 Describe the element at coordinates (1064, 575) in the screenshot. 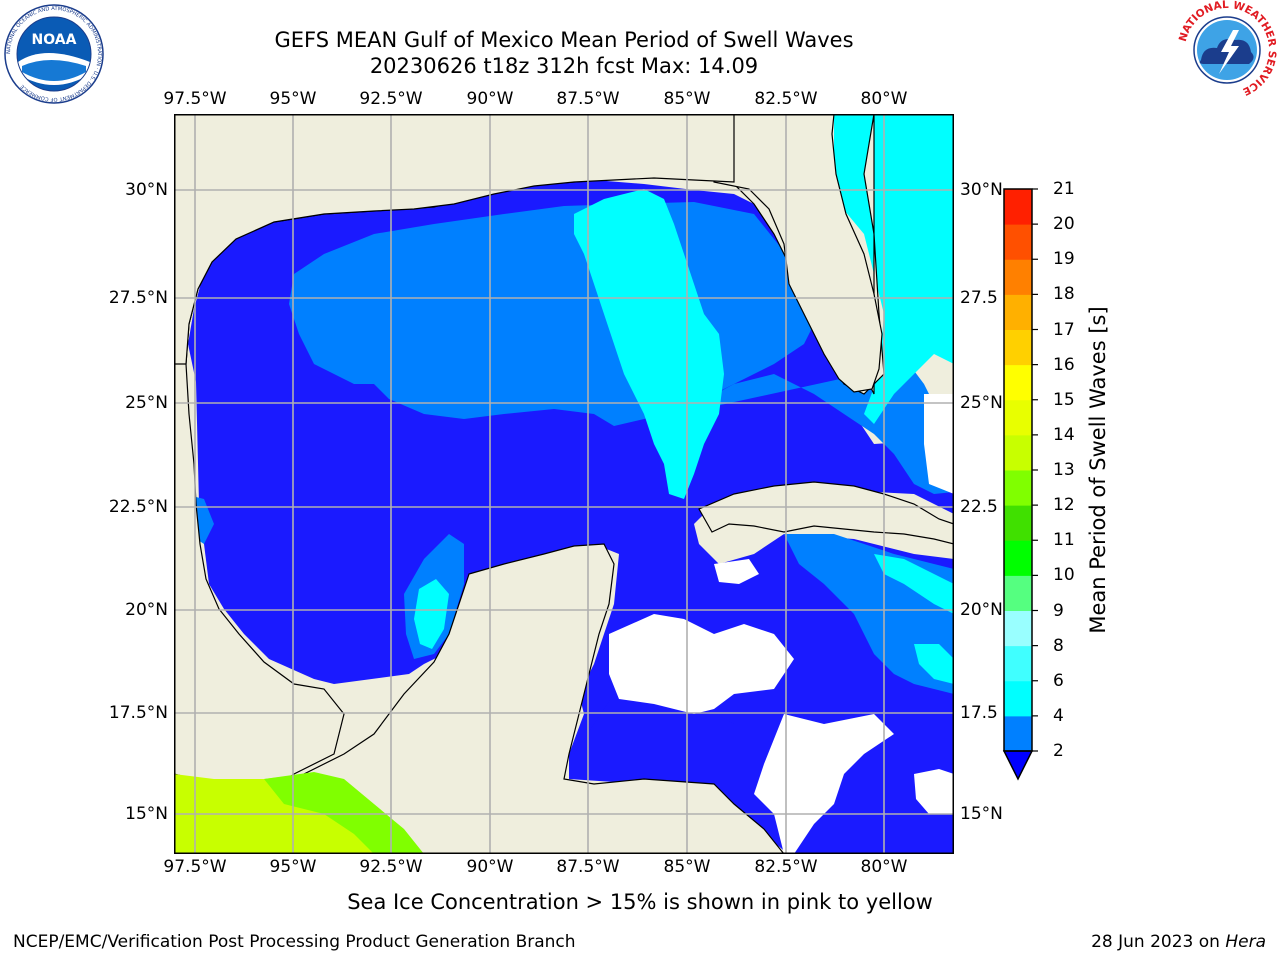

I see `colorbar-tick-label: 10` at that location.